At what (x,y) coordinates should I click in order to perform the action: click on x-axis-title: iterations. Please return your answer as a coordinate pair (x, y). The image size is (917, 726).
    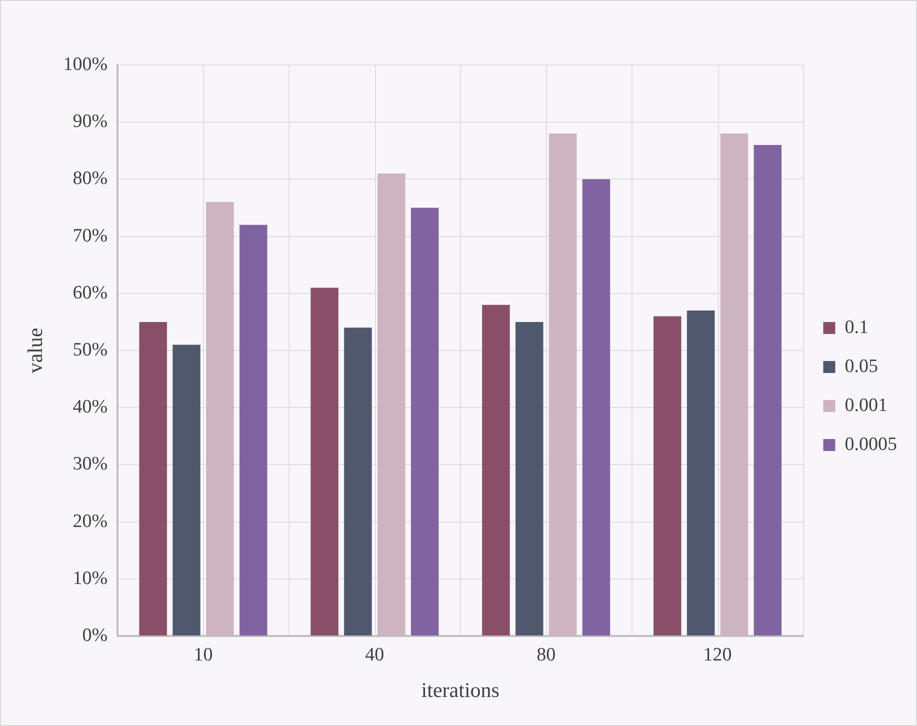
    Looking at the image, I should click on (460, 690).